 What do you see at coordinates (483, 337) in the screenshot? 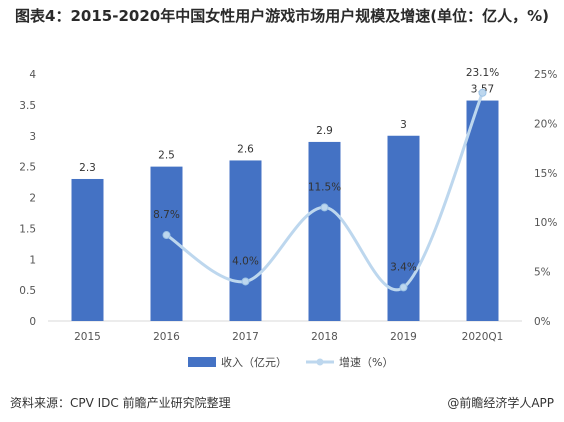
I see `x-tick-label: 2020Q1` at bounding box center [483, 337].